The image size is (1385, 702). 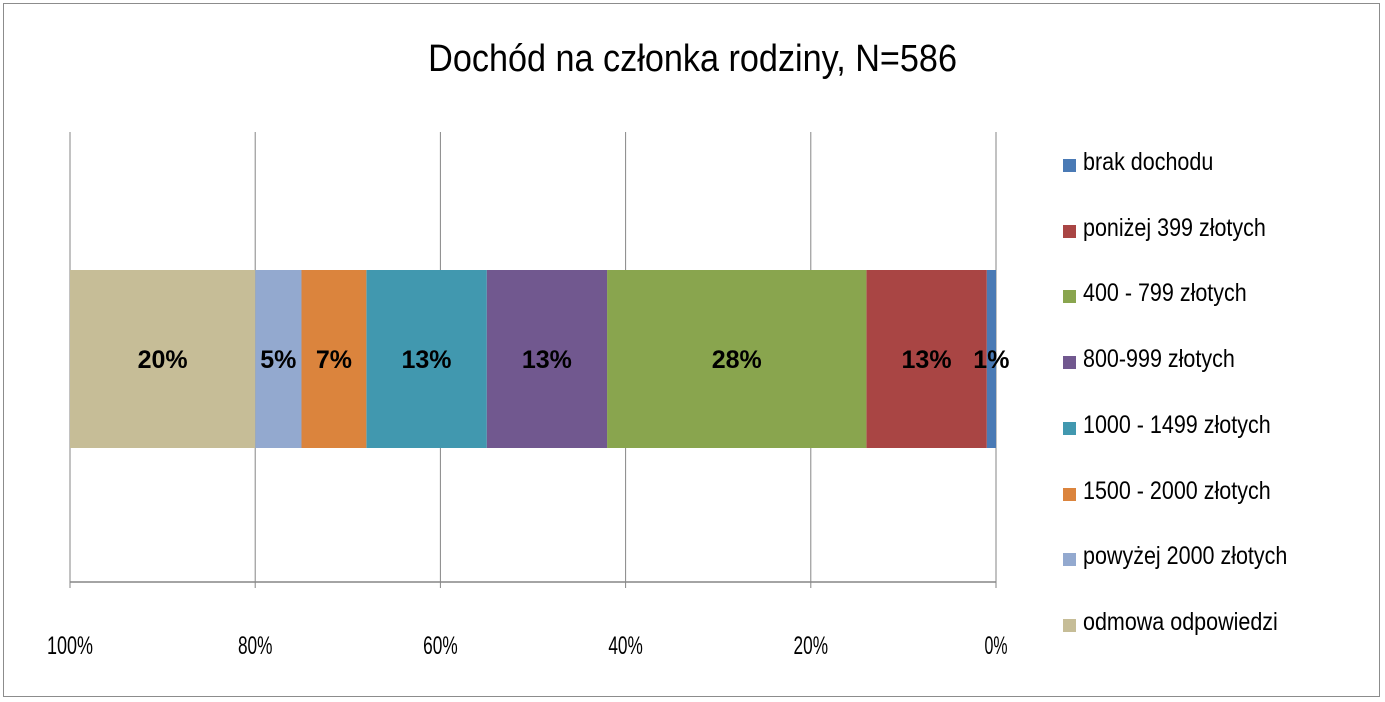 What do you see at coordinates (1180, 621) in the screenshot?
I see `legend-label: odmowa odpowiedzi` at bounding box center [1180, 621].